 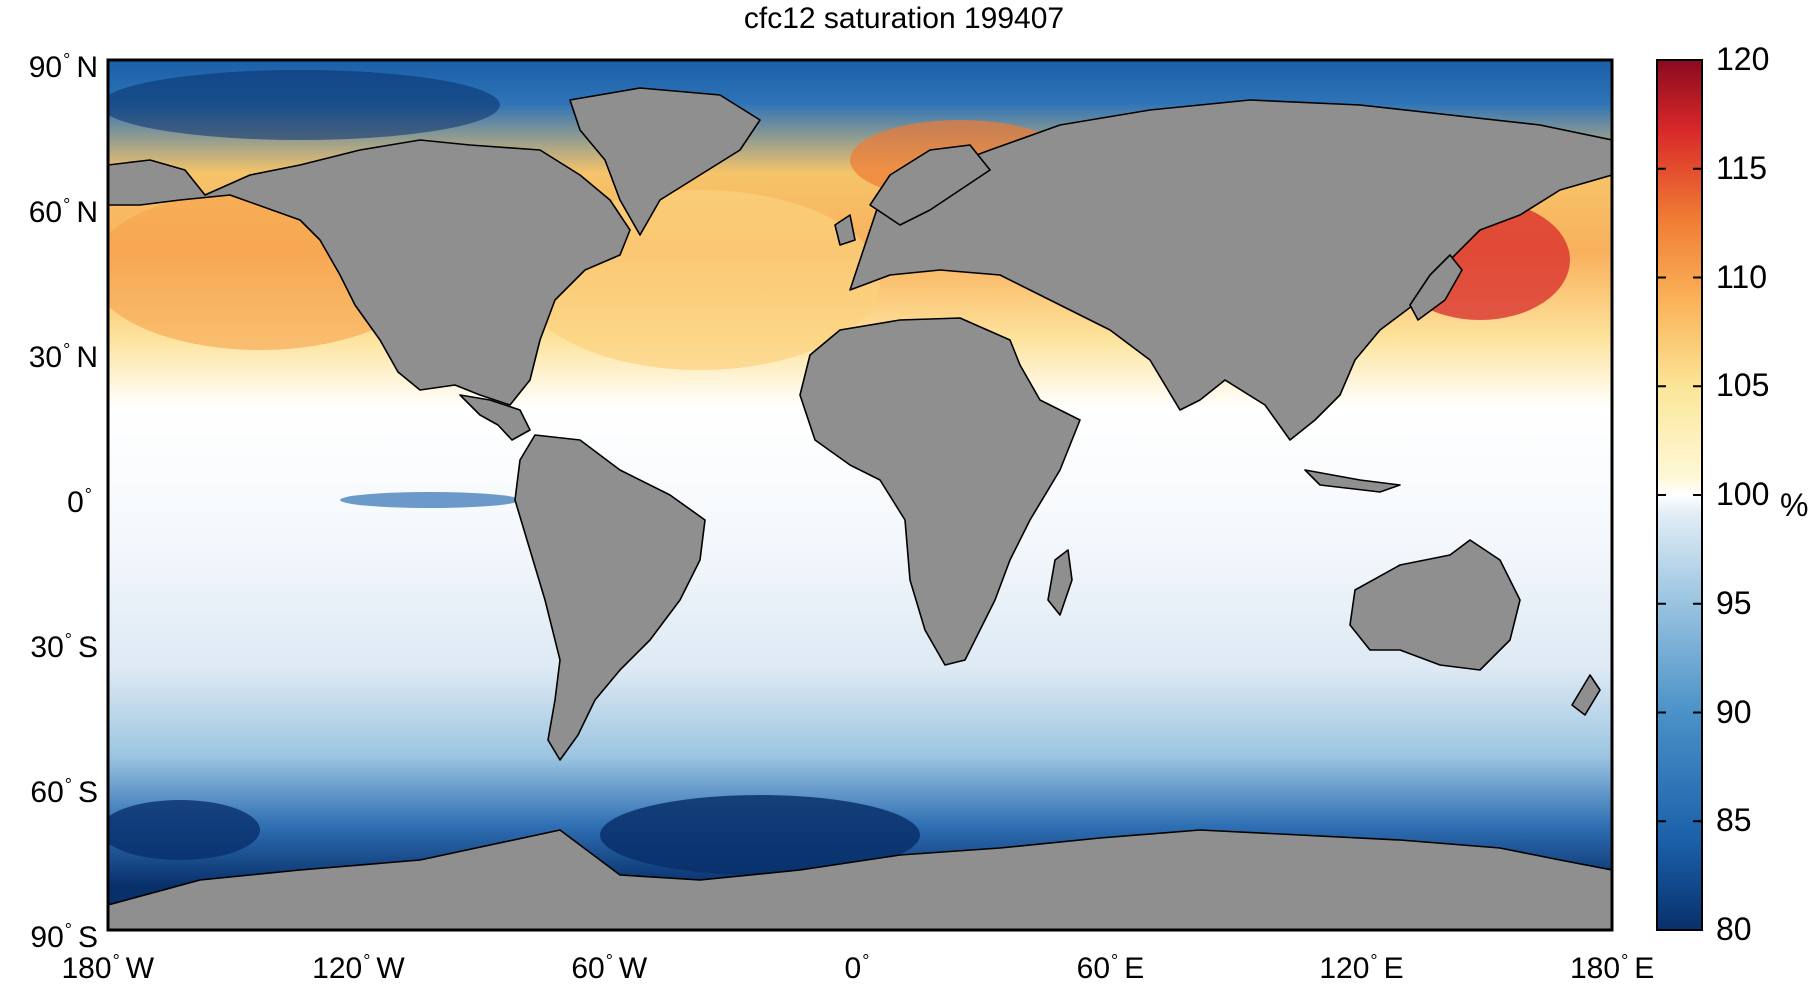 I want to click on north-america-land, so click(x=369, y=272).